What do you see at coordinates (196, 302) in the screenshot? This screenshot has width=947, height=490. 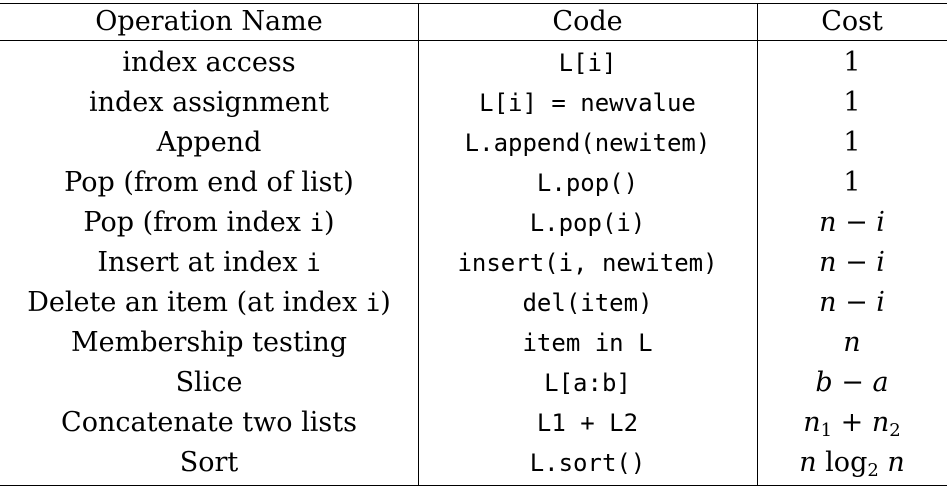 I see `name-text: Delete an item (at index` at bounding box center [196, 302].